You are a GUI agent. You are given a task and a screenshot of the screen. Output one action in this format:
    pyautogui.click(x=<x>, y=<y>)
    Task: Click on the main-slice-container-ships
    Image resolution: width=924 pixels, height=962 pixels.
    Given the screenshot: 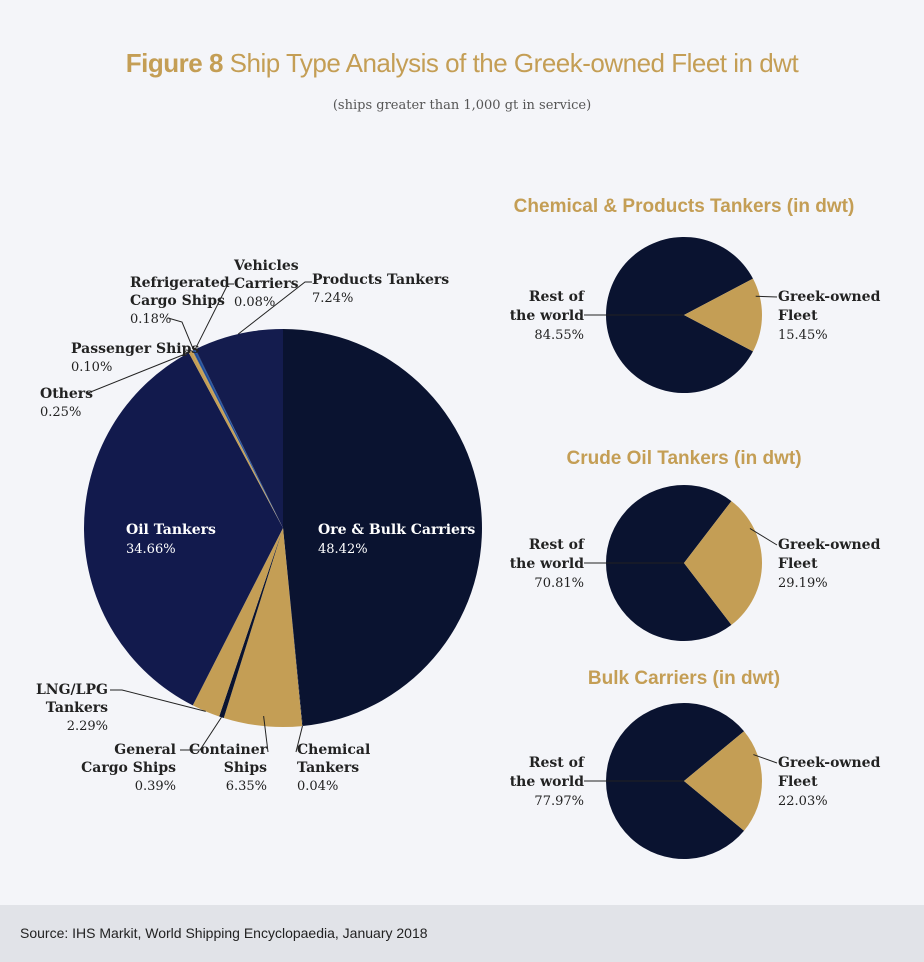 What is the action you would take?
    pyautogui.click(x=263, y=628)
    